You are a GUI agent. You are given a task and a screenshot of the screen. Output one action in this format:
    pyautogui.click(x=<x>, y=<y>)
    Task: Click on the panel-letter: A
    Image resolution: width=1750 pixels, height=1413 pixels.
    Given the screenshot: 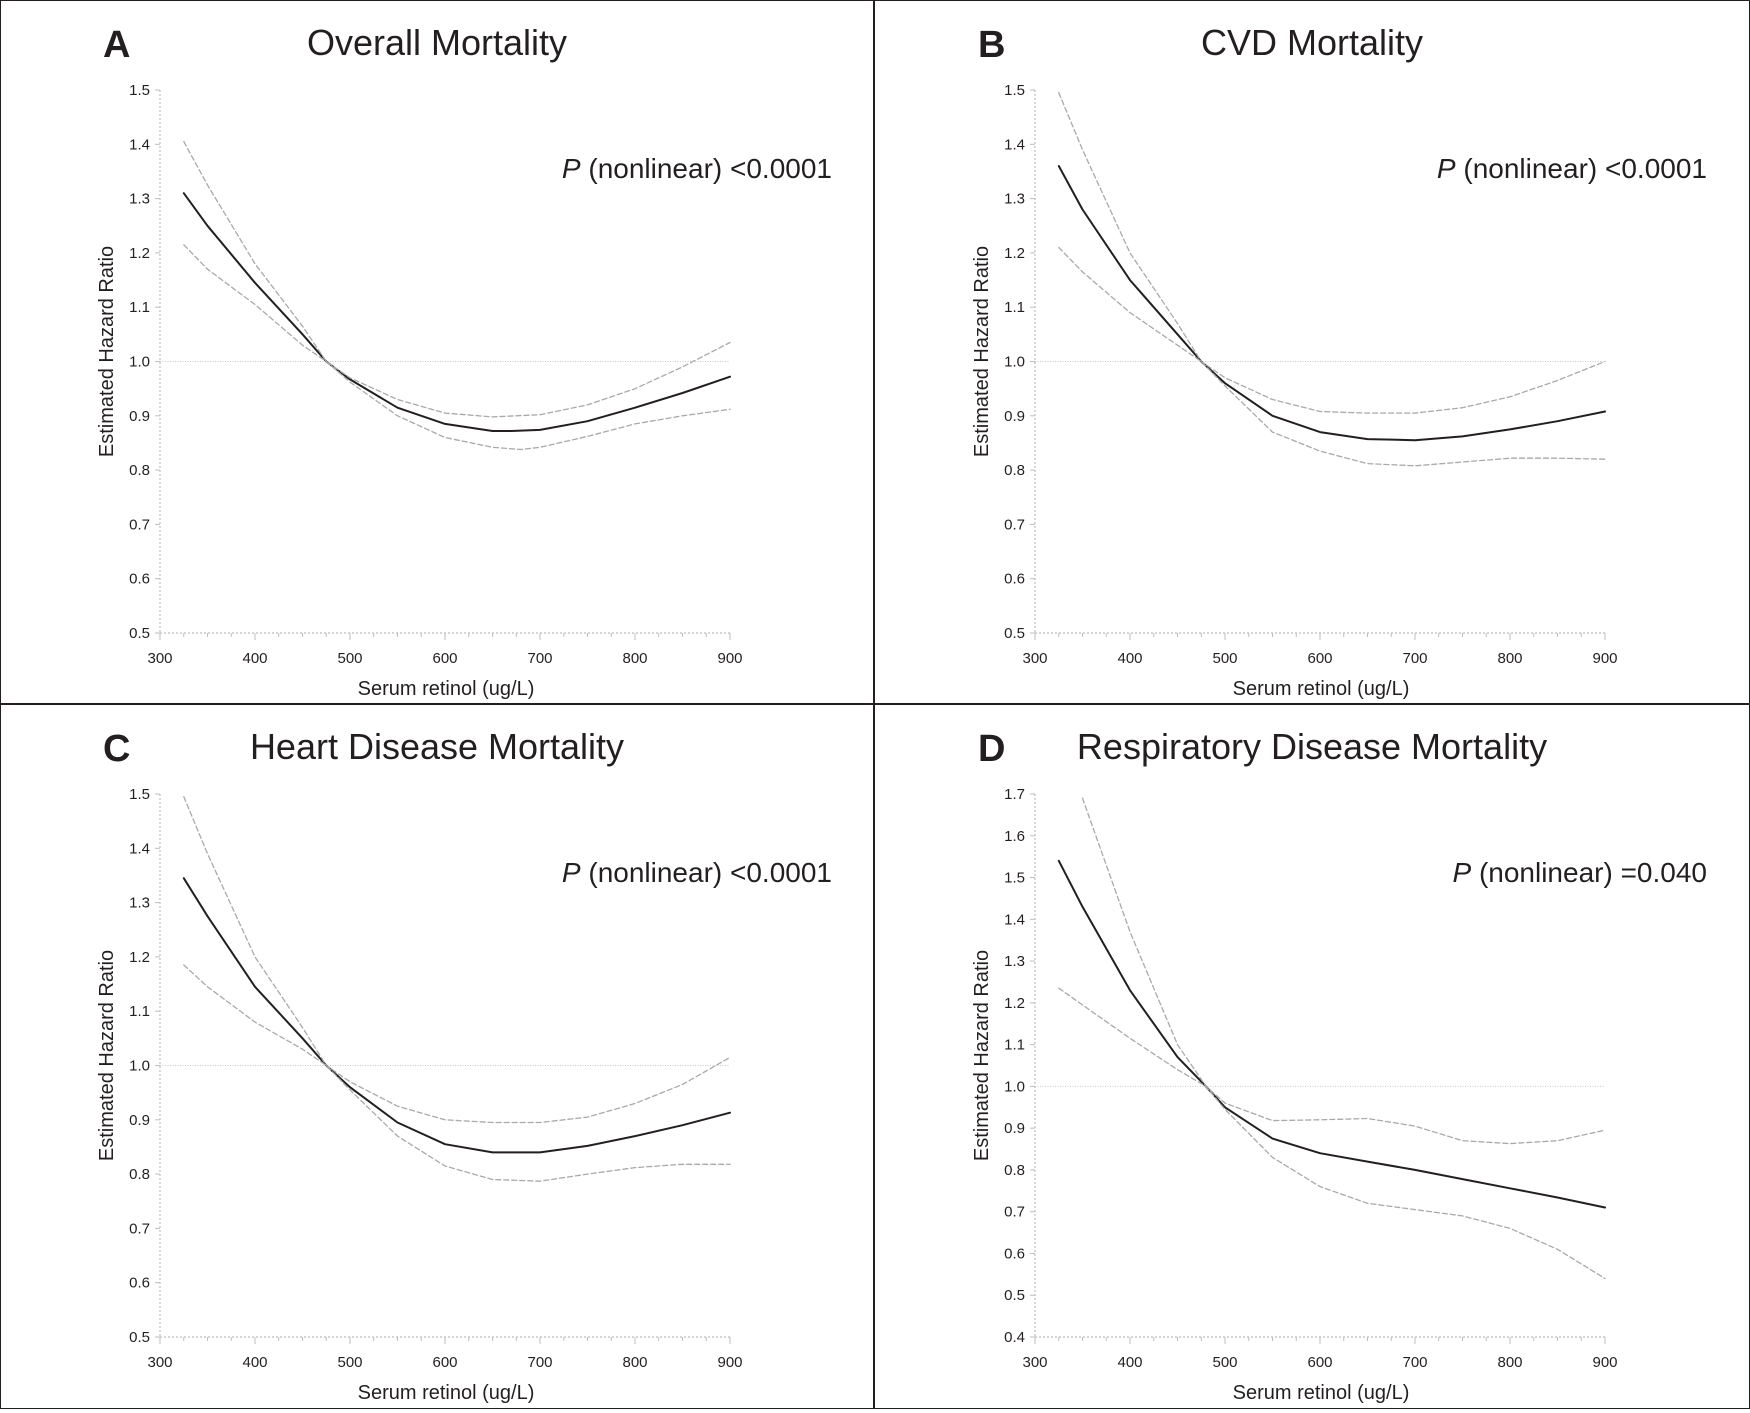 What is the action you would take?
    pyautogui.click(x=116, y=45)
    